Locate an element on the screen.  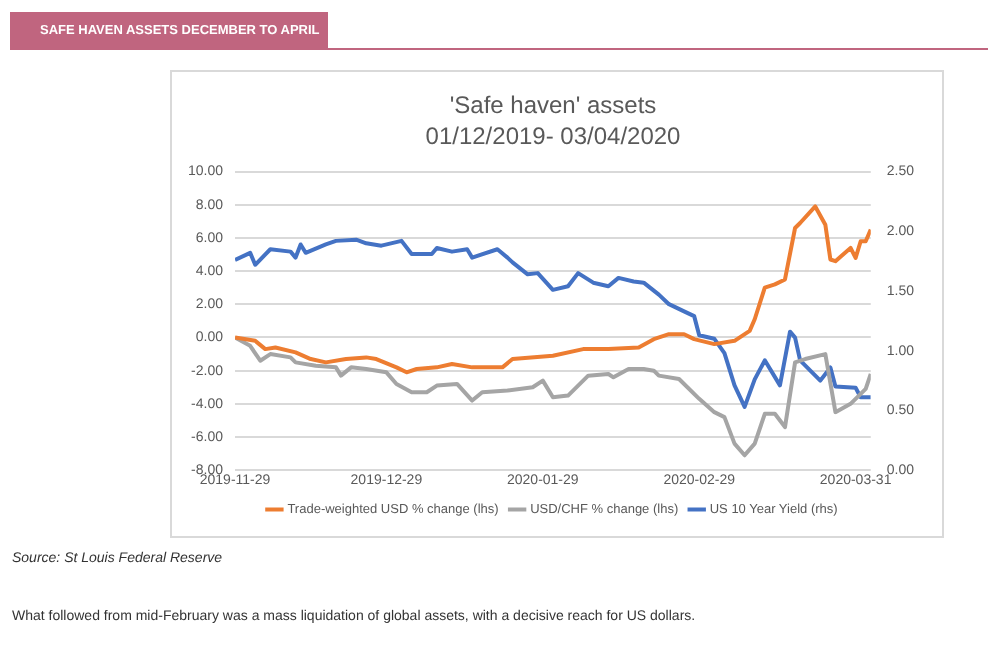
chart-title: 'Safe haven' assets is located at coordinates (553, 105).